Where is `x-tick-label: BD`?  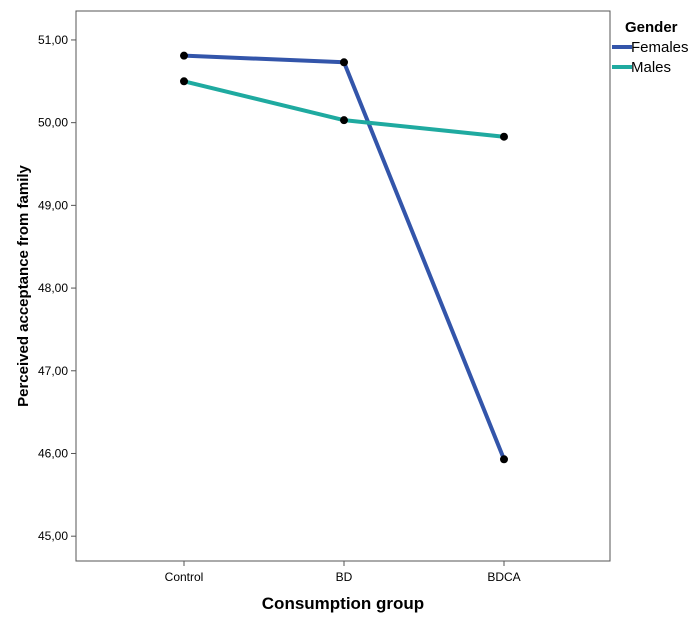
x-tick-label: BD is located at coordinates (344, 577).